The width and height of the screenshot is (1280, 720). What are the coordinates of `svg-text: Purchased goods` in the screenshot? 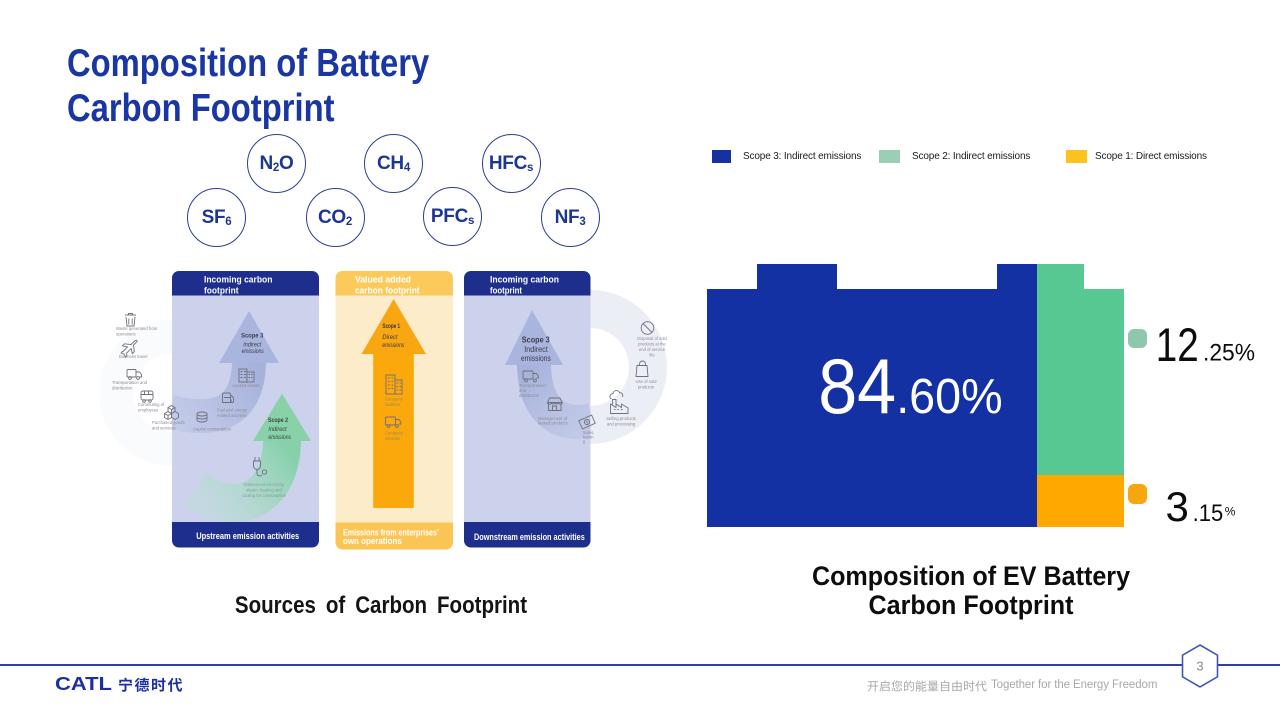 It's located at (168, 422).